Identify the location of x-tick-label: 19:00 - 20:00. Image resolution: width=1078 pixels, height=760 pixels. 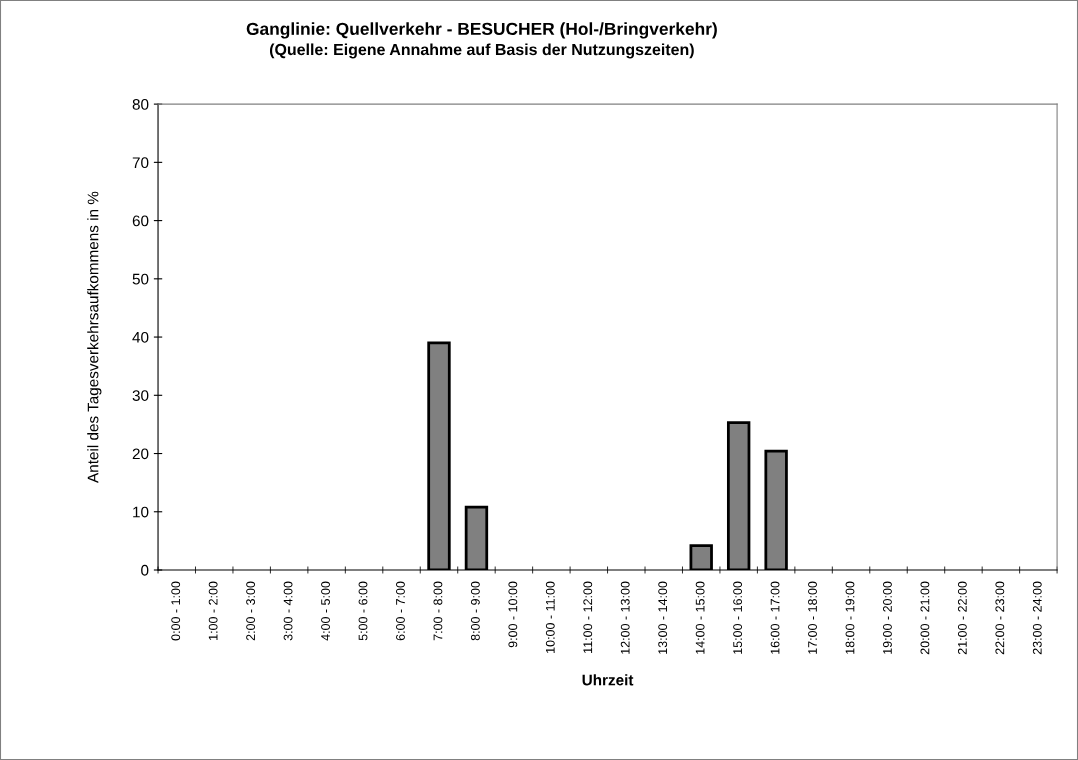
(887, 617).